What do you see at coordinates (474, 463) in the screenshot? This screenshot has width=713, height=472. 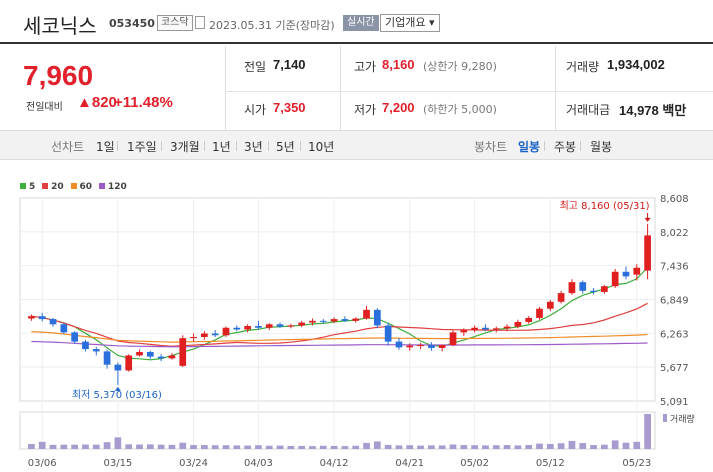 I see `x-tick-label: 05/02` at bounding box center [474, 463].